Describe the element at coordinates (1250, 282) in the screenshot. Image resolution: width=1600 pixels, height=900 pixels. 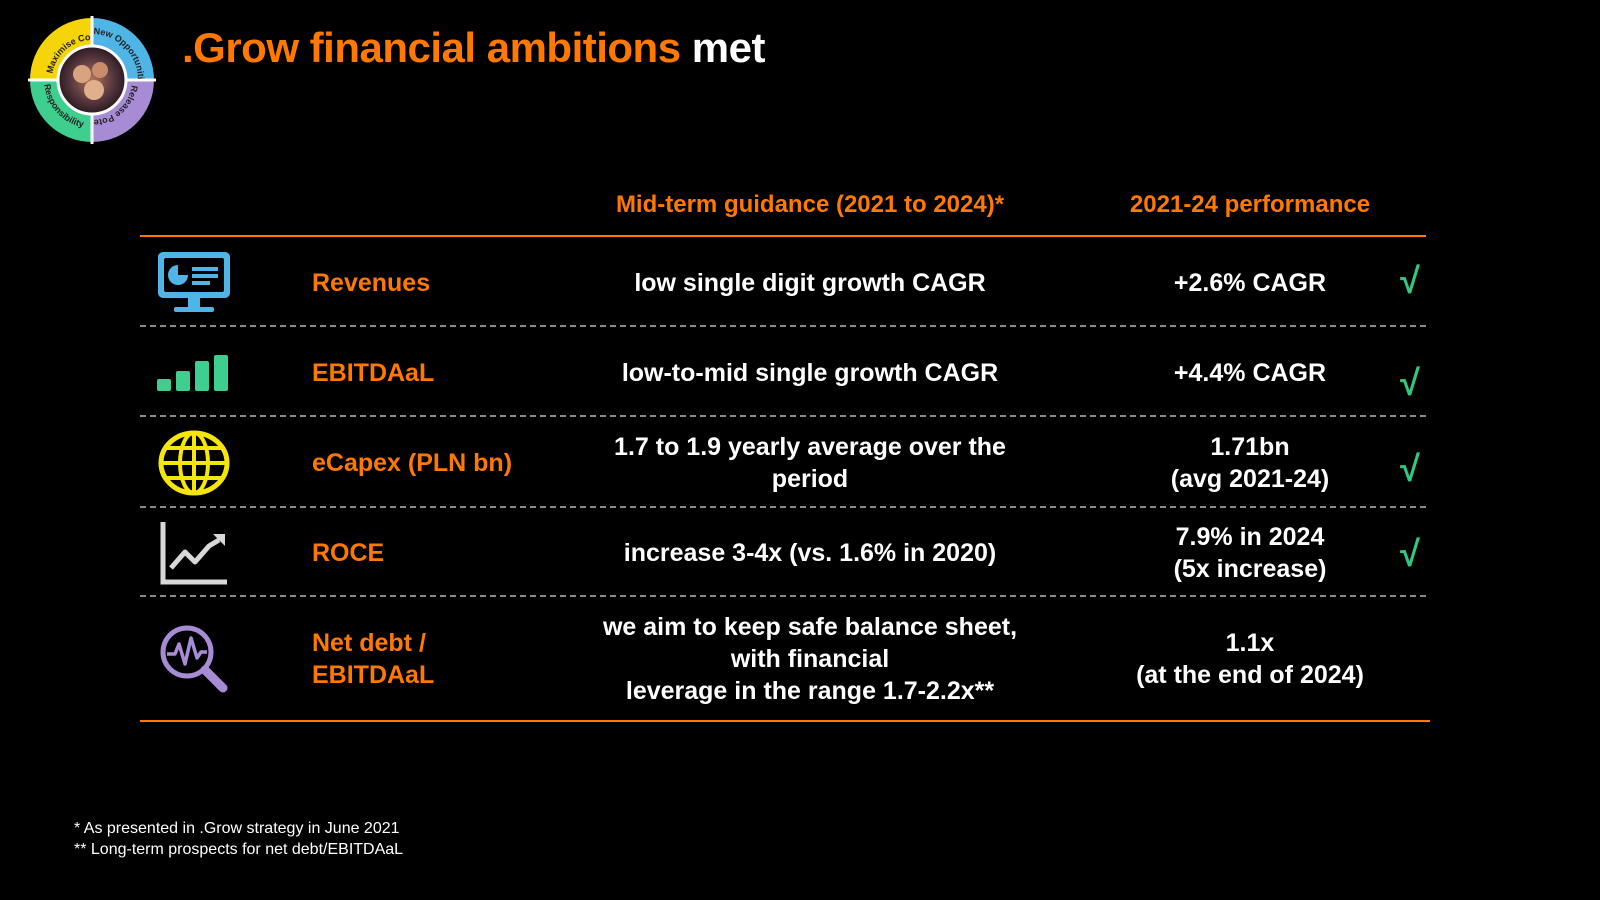
I see `performance-value: +2.6% CAGR` at that location.